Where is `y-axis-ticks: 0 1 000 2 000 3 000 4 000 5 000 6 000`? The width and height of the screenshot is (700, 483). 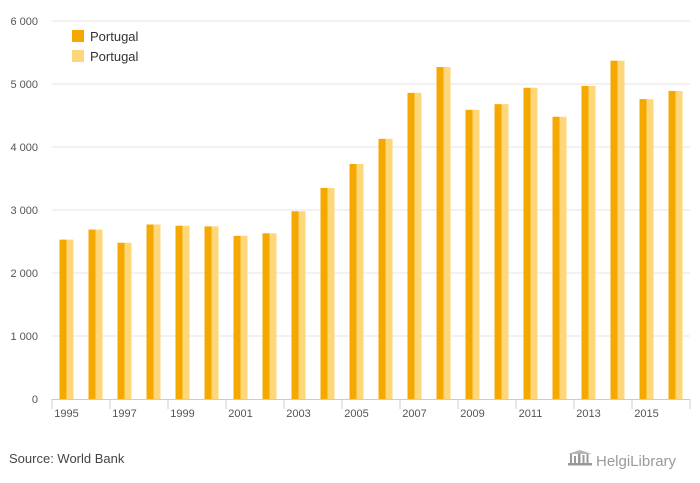
y-axis-ticks: 0 1 000 2 000 3 000 4 000 5 000 6 000 is located at coordinates (24, 211).